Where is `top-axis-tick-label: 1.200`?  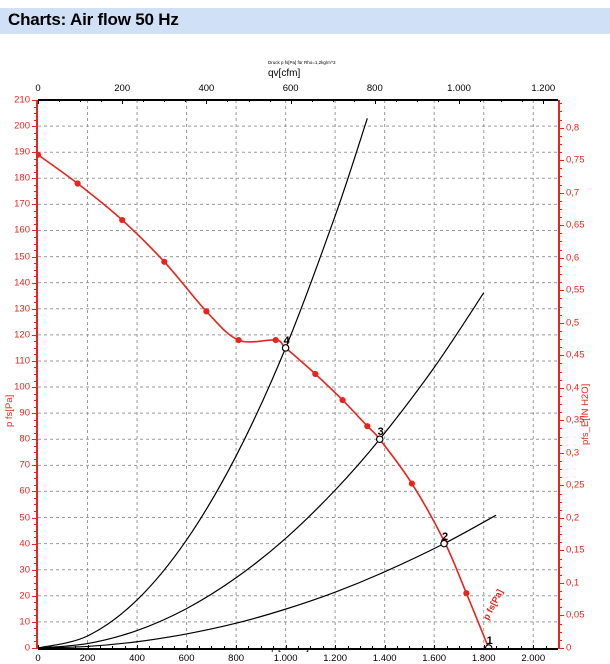
top-axis-tick-label: 1.200 is located at coordinates (543, 88).